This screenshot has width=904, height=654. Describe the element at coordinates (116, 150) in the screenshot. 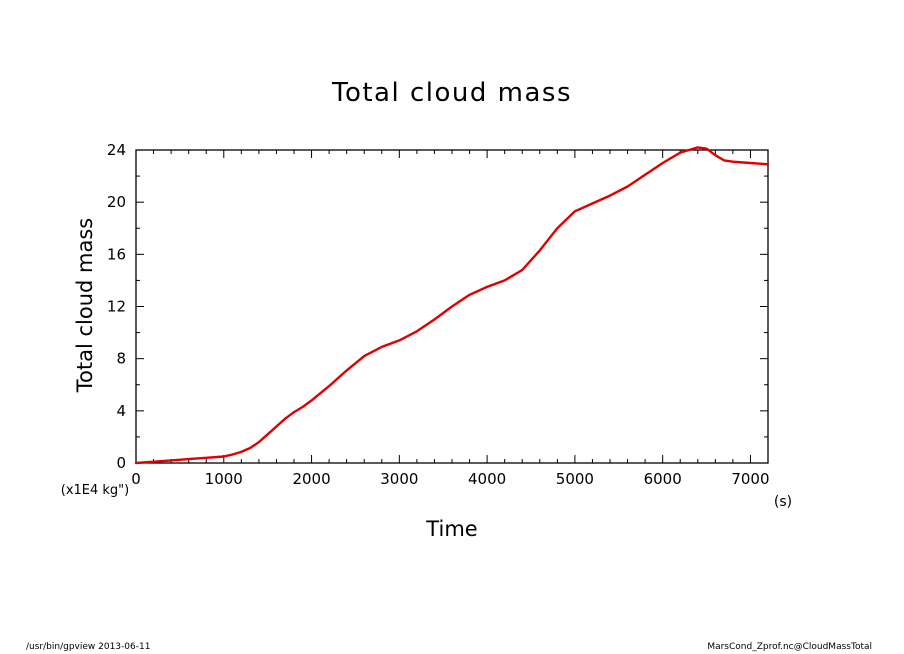

I see `y-tick-label: 24` at that location.